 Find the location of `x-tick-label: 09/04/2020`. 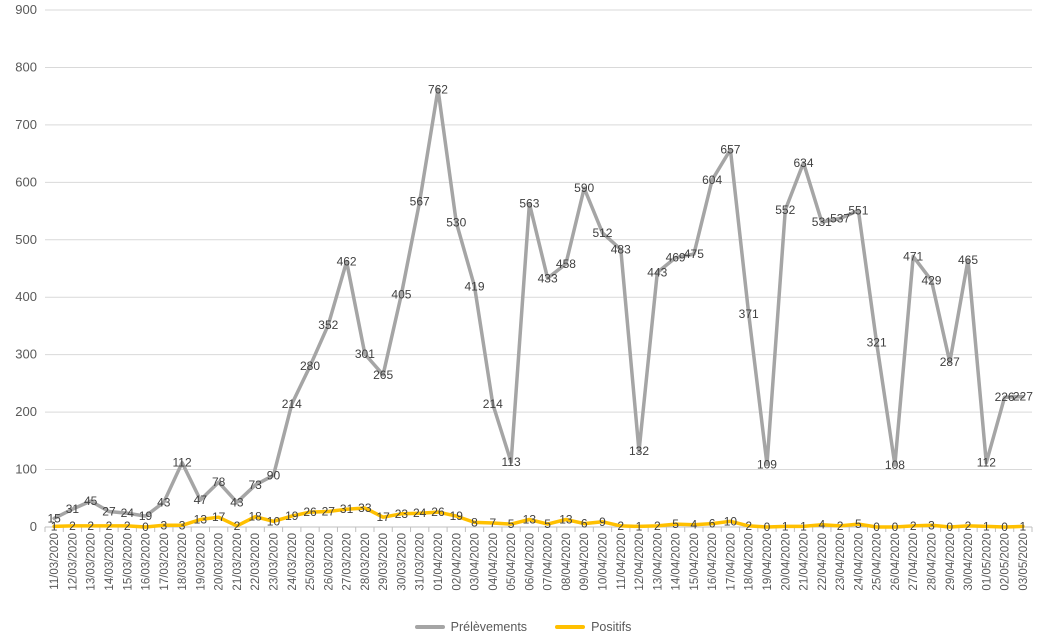

x-tick-label: 09/04/2020 is located at coordinates (585, 562).